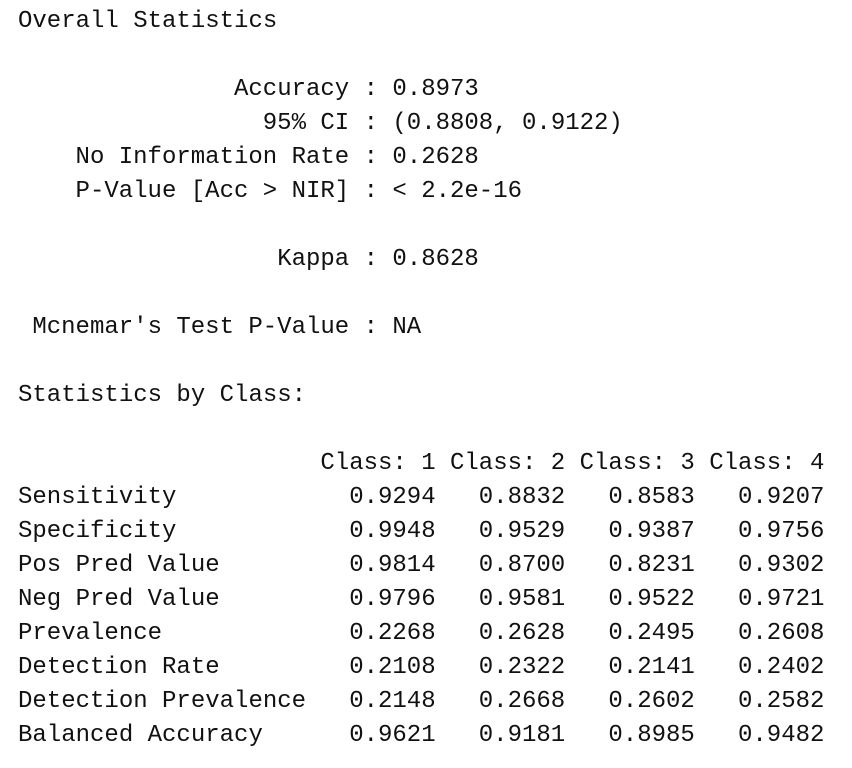 The width and height of the screenshot is (852, 768). Describe the element at coordinates (162, 701) in the screenshot. I see `row-label: Detection Prevalence` at that location.